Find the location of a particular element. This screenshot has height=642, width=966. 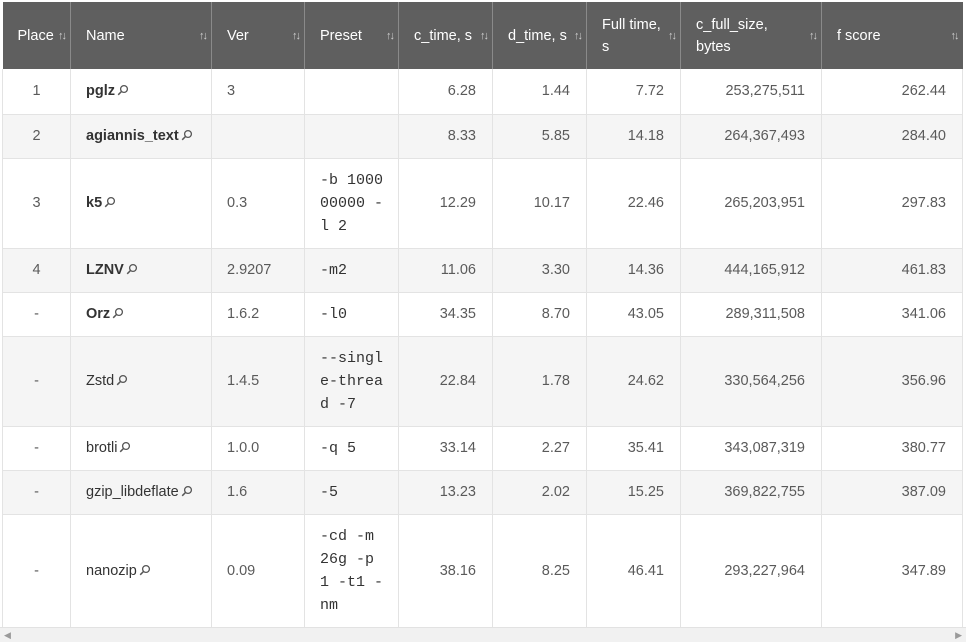

table-row: 1 pglz 3 6.28 1.44 7.72 253,275,511 262.44 is located at coordinates (482, 92).